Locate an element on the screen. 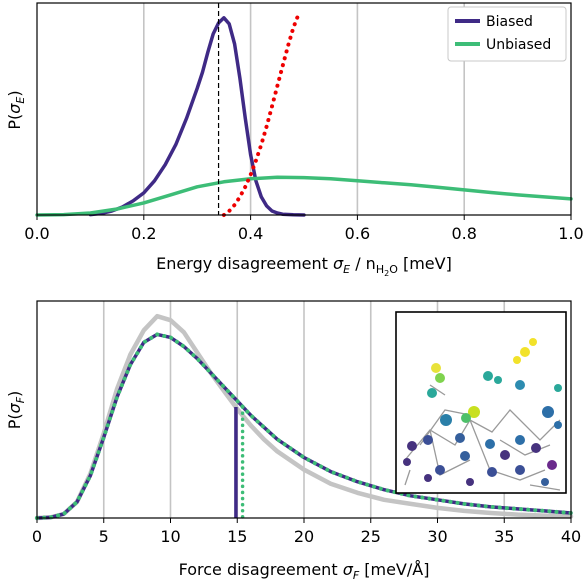  energy-xtick-label-0: 0.0 is located at coordinates (36, 233).